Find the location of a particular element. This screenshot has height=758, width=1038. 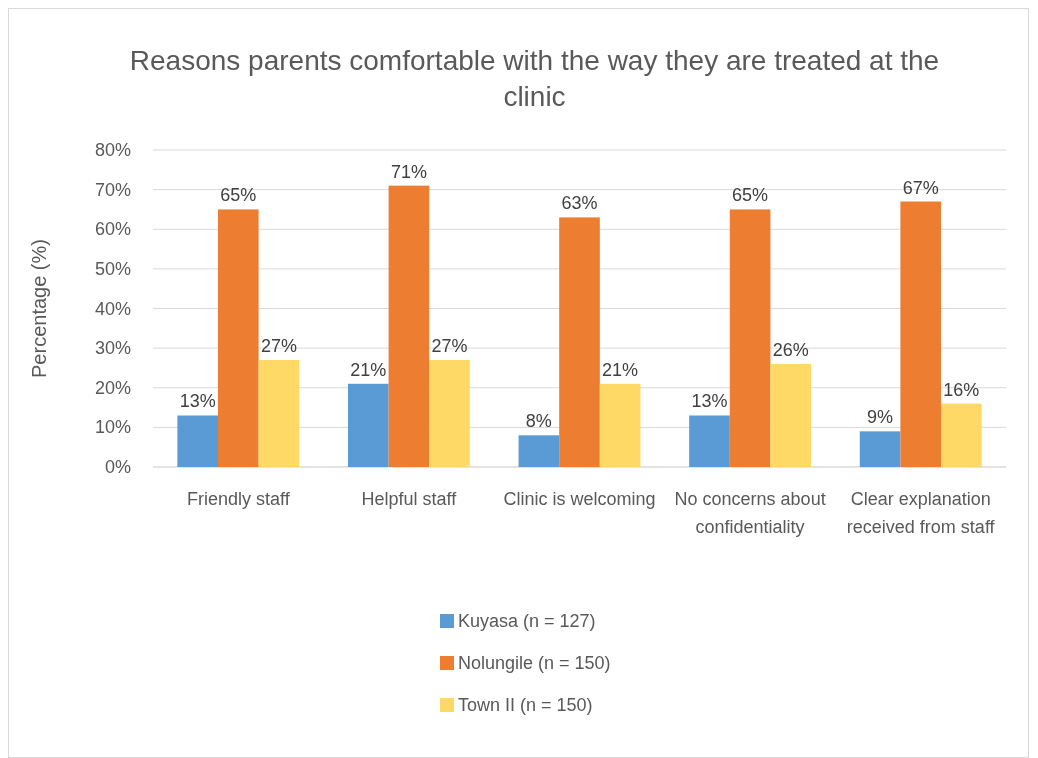

x-tick-label: Helpful staff is located at coordinates (409, 499).